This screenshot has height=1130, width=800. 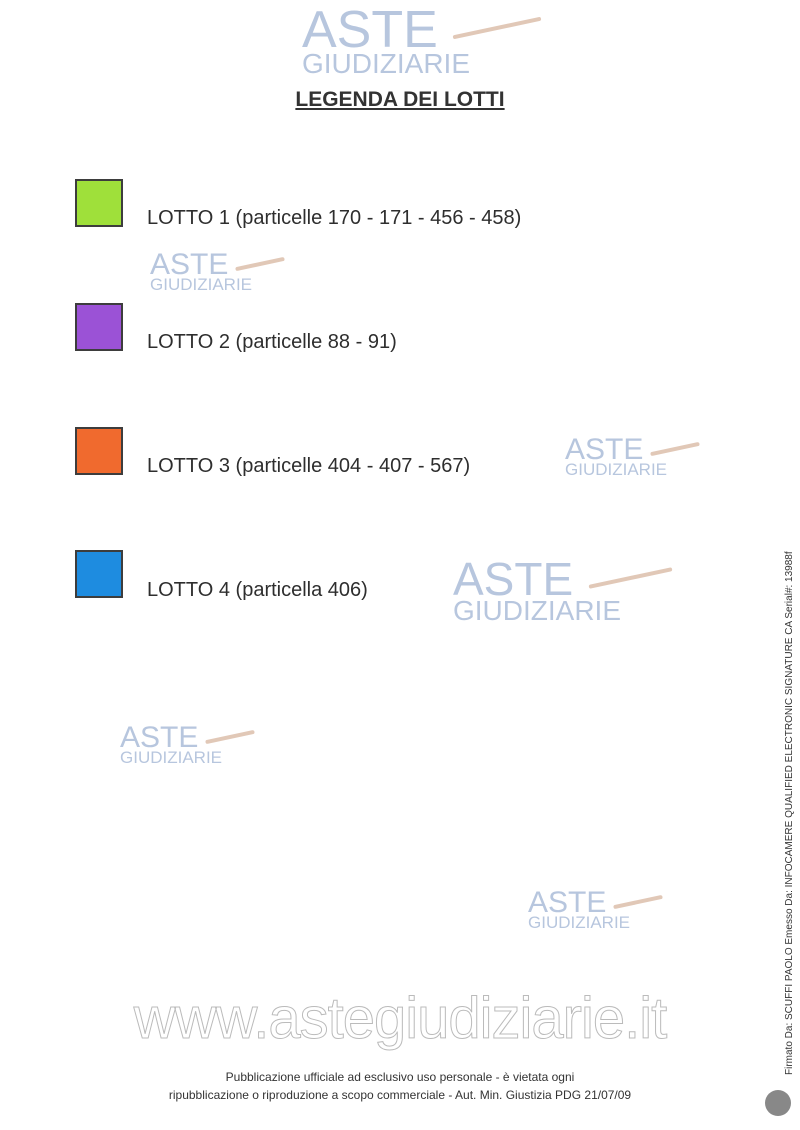 What do you see at coordinates (272, 342) in the screenshot?
I see `lotto-2-label: LOTTO 2 (particelle 88 - 91)` at bounding box center [272, 342].